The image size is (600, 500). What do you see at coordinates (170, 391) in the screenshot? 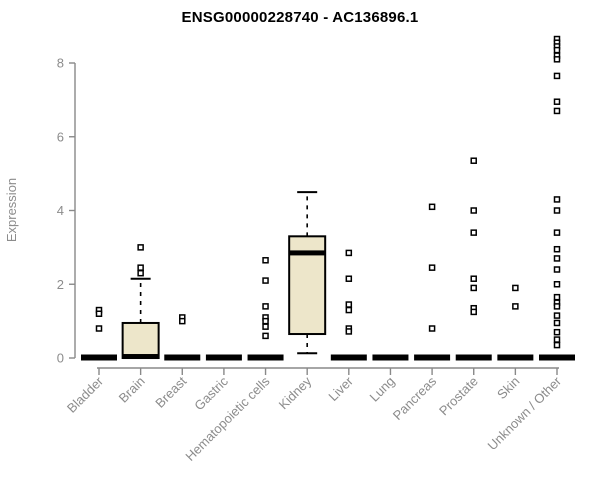
I see `x-tick-label: Breast` at bounding box center [170, 391].